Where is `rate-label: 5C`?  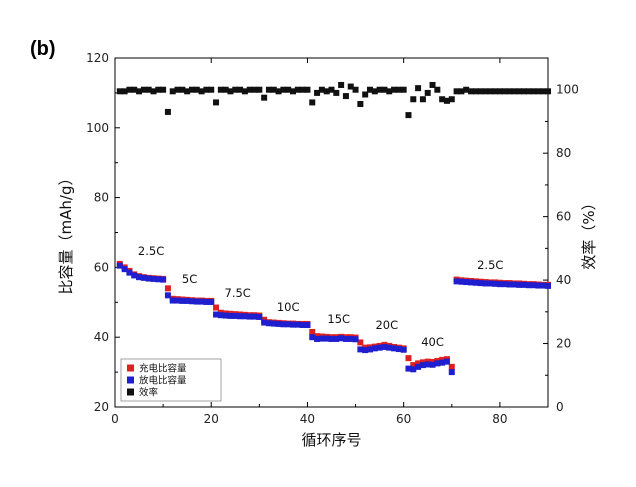
rate-label: 5C is located at coordinates (189, 279).